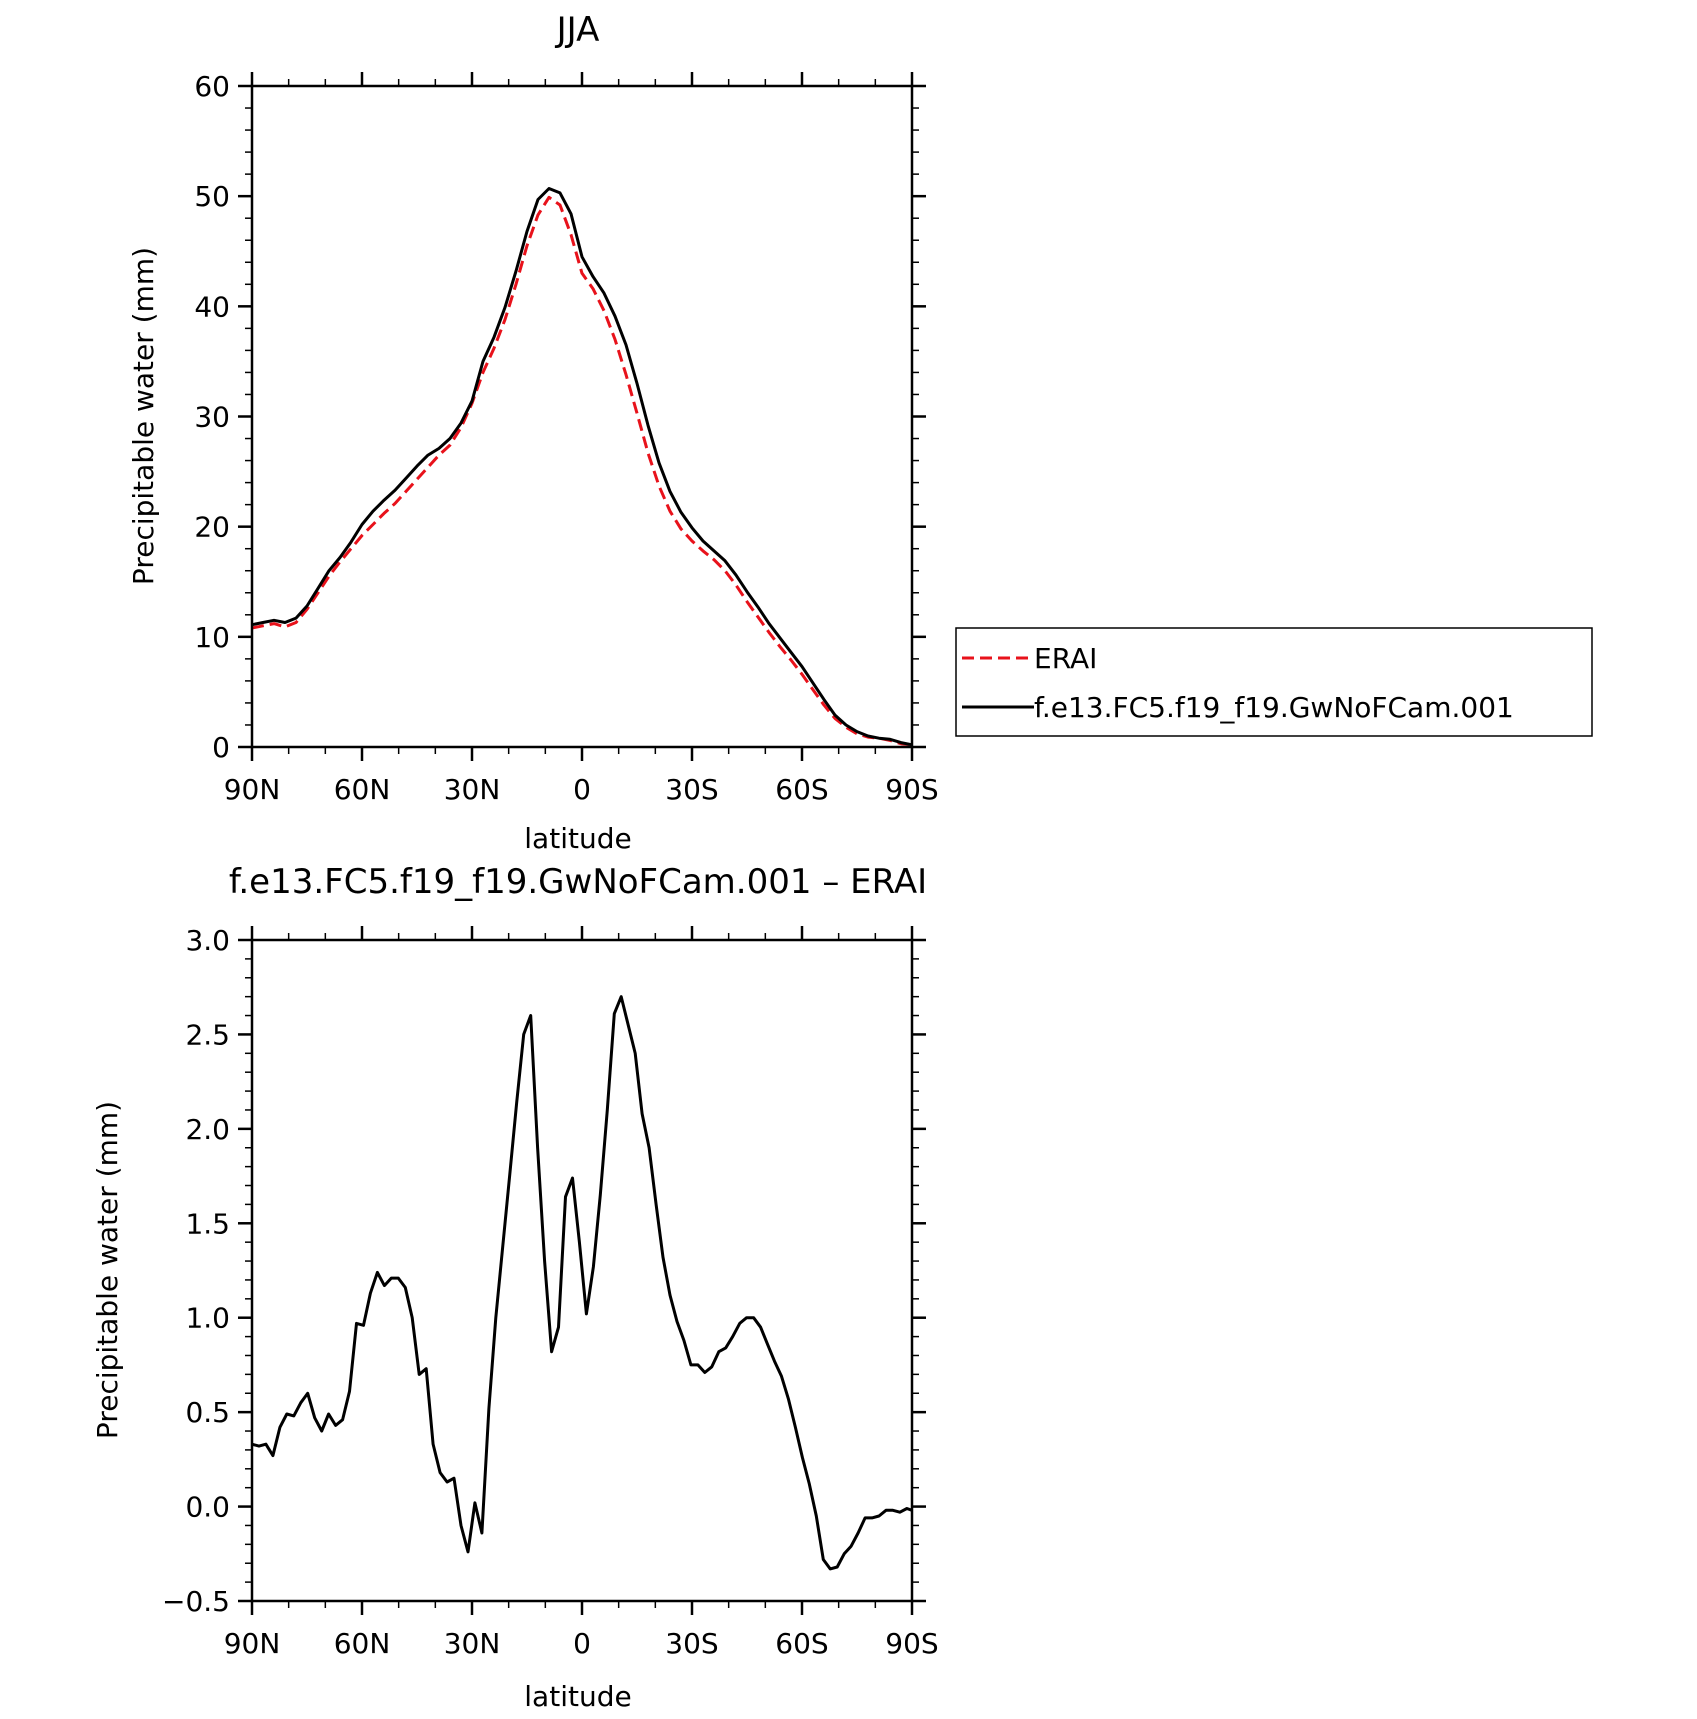 Image resolution: width=1697 pixels, height=1719 pixels. I want to click on y-tick-label: 0, so click(221, 747).